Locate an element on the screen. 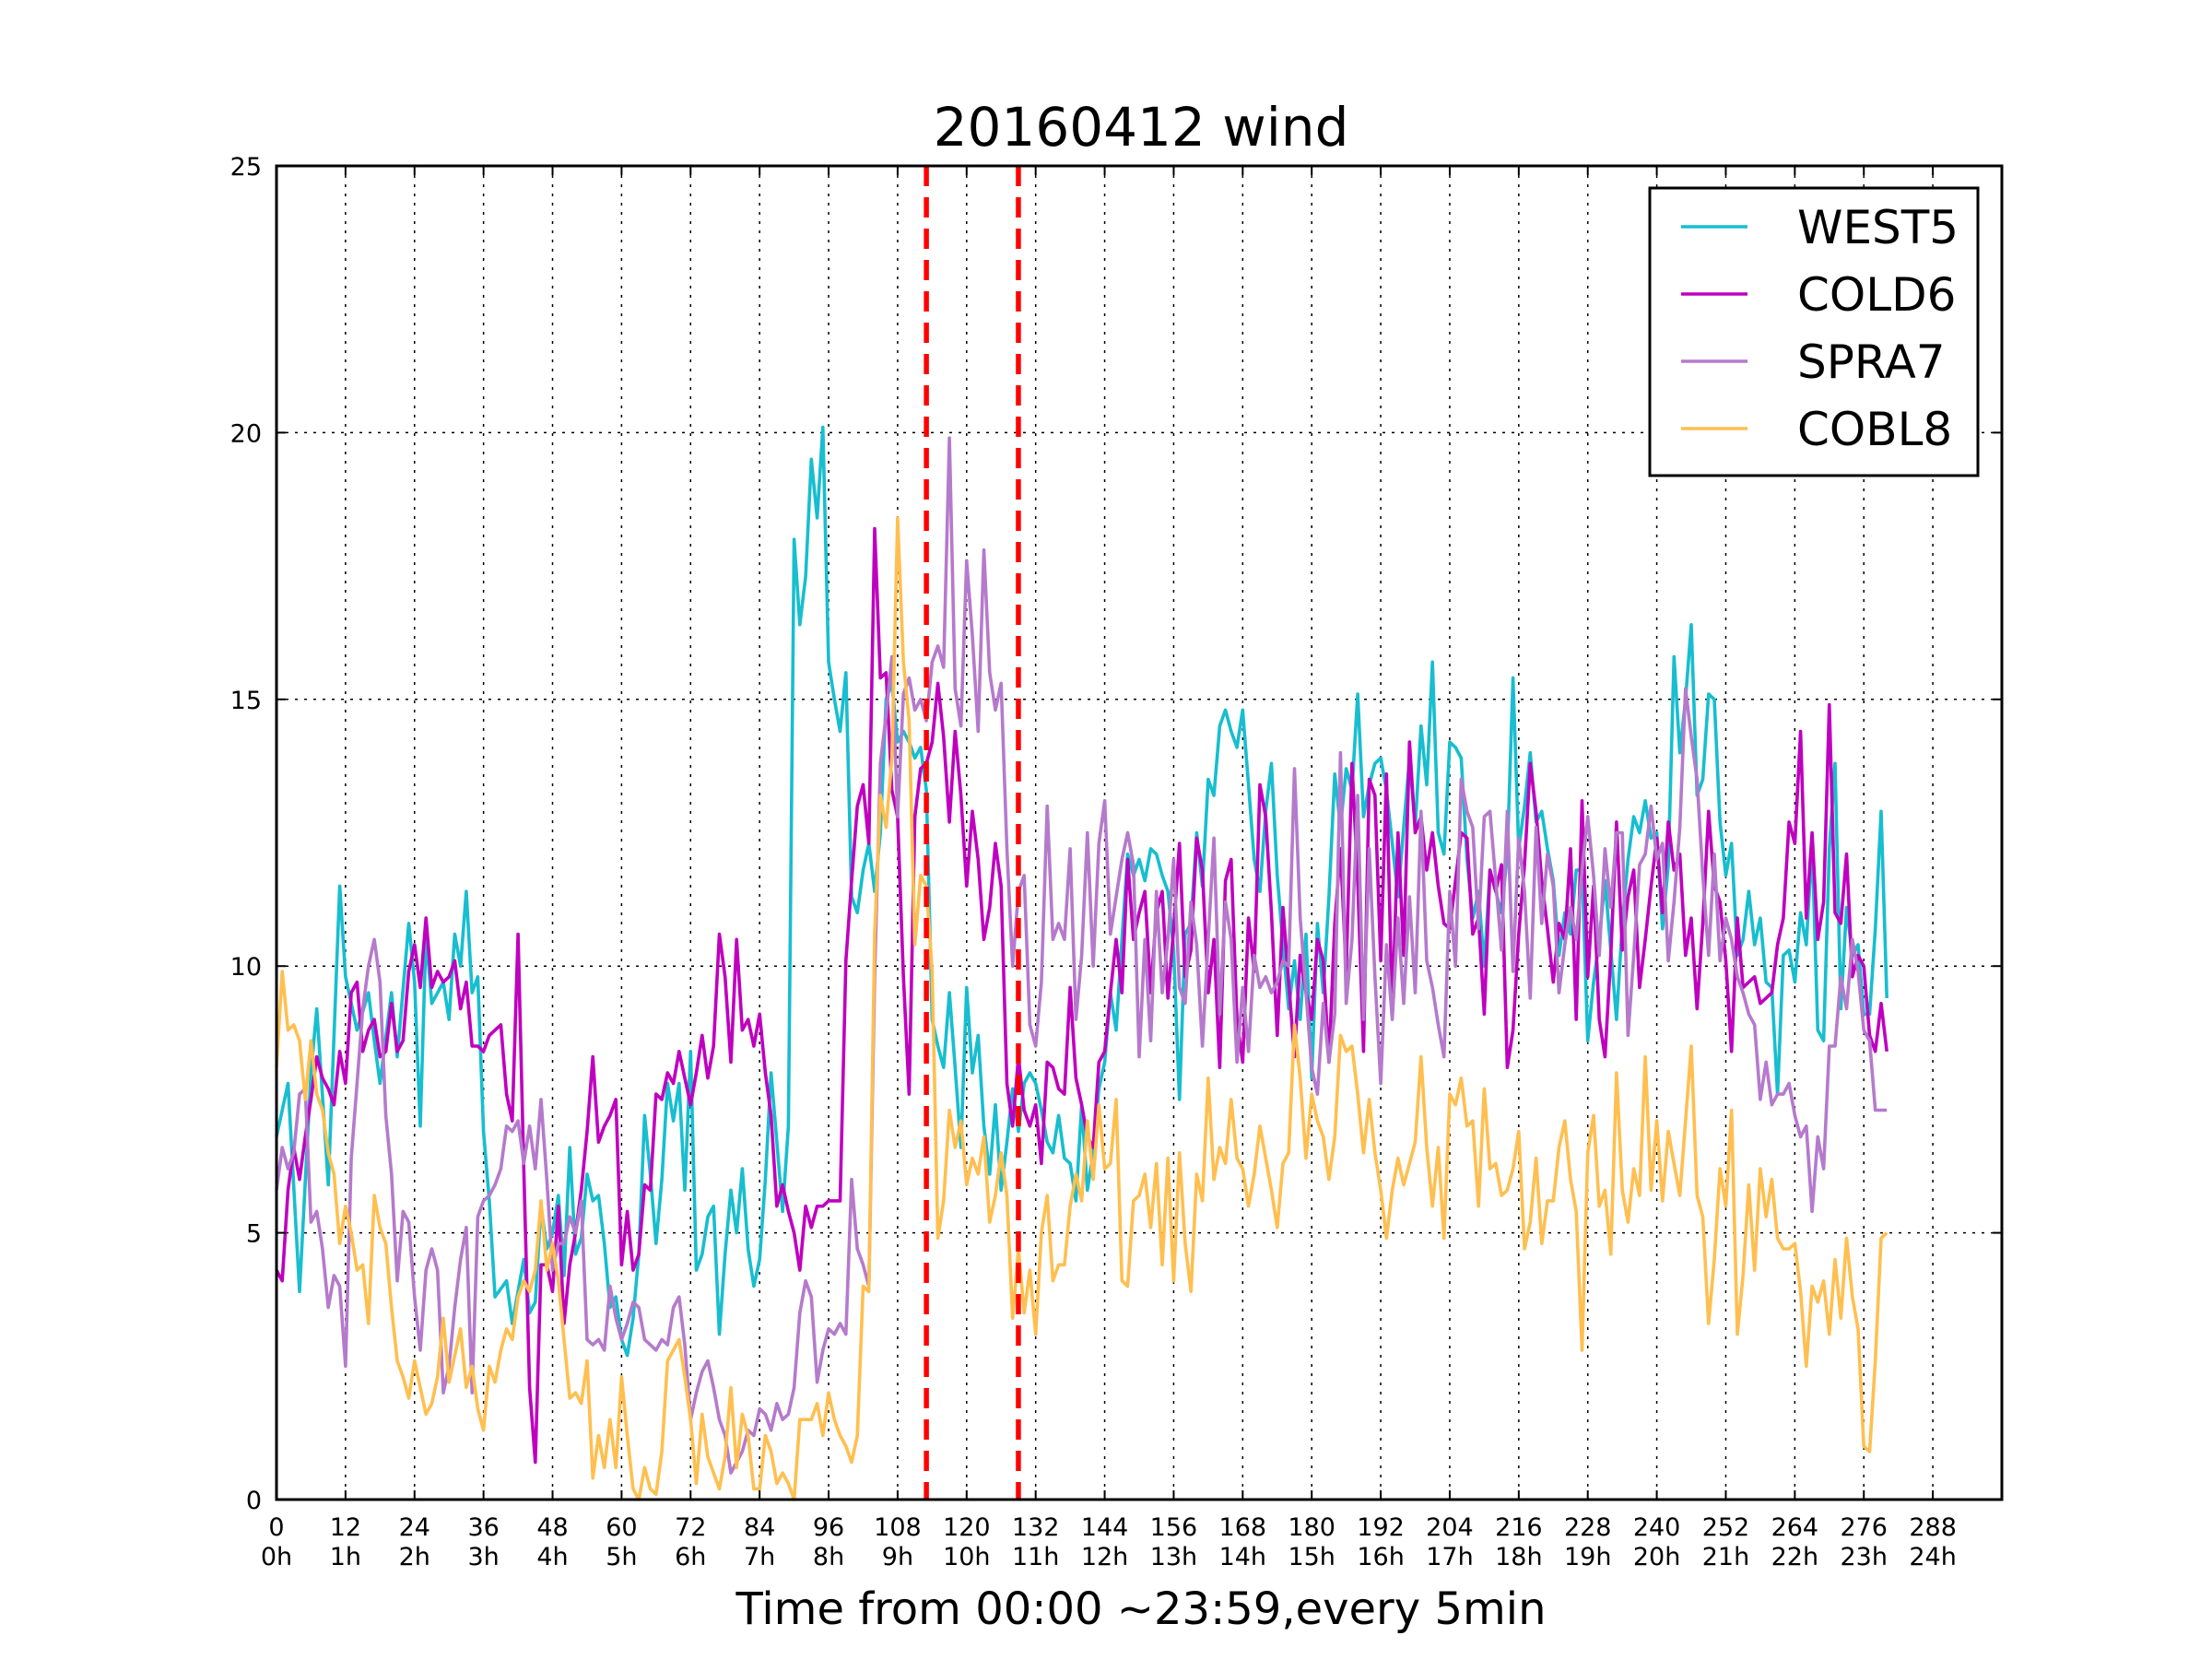  x-tick-sublabel: 23h is located at coordinates (1864, 1557).